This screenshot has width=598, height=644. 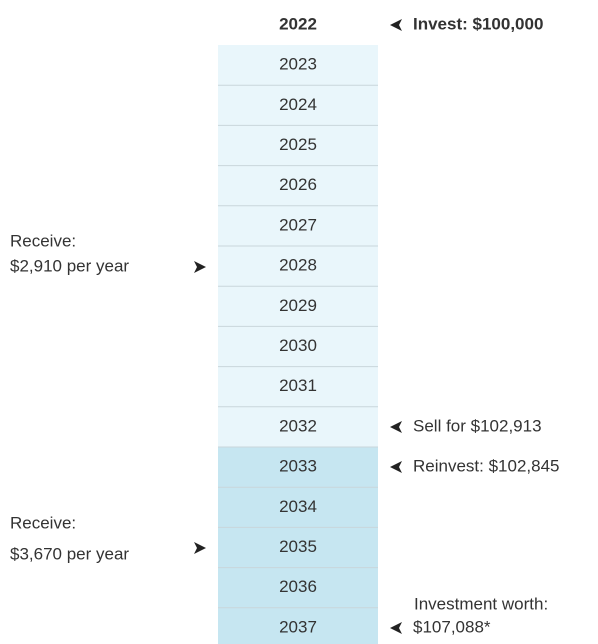 I want to click on year-label: 2036, so click(x=298, y=586).